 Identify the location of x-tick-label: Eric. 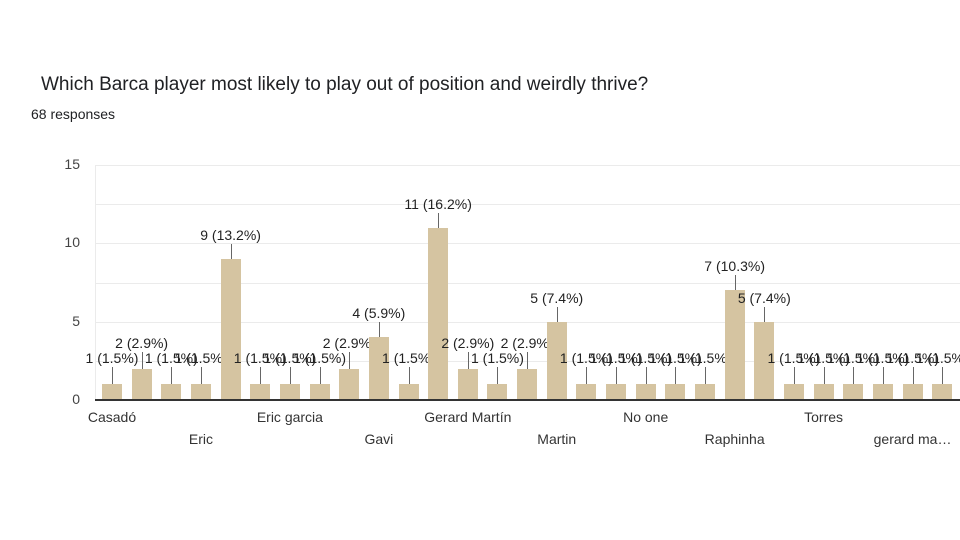
(200, 439).